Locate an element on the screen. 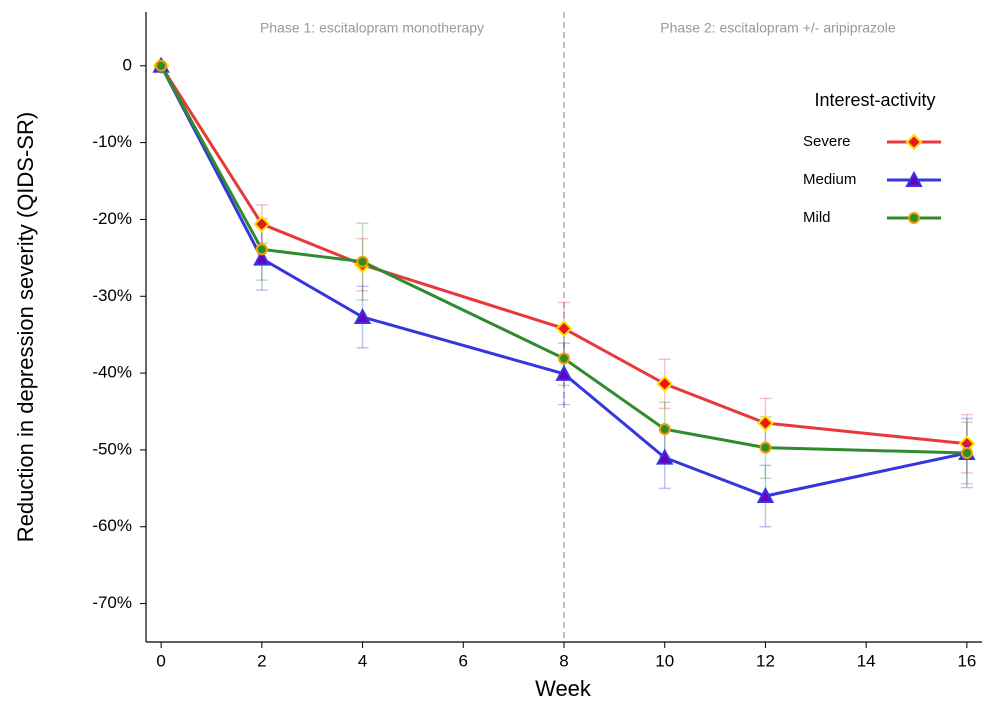 The height and width of the screenshot is (712, 999). x-tick-label: 12 is located at coordinates (765, 660).